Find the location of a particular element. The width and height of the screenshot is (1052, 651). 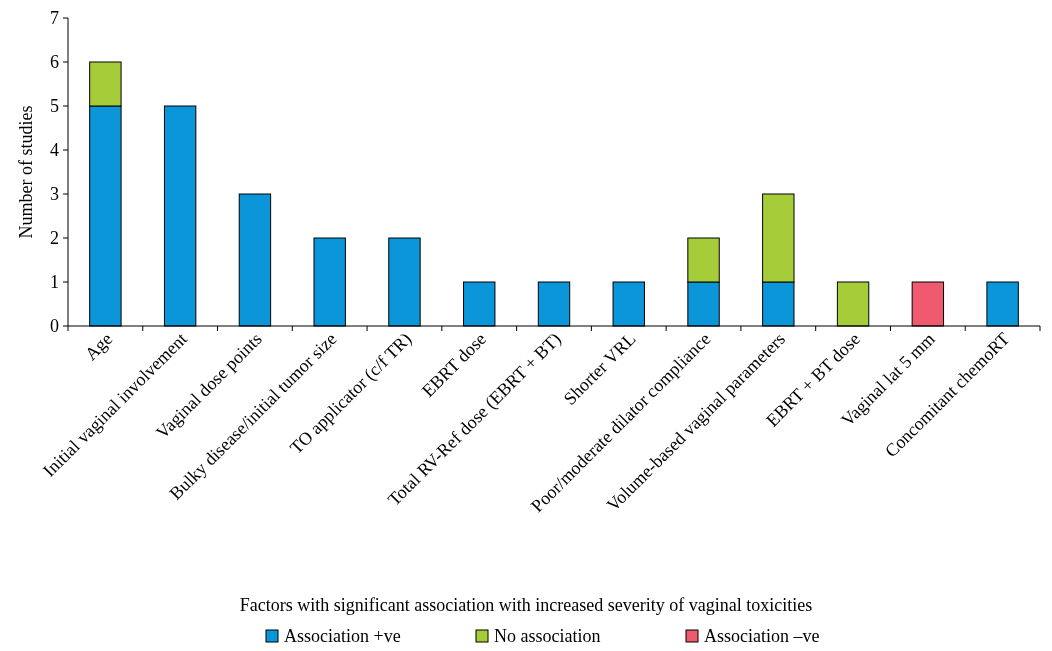

legend-label: No association is located at coordinates (547, 636).